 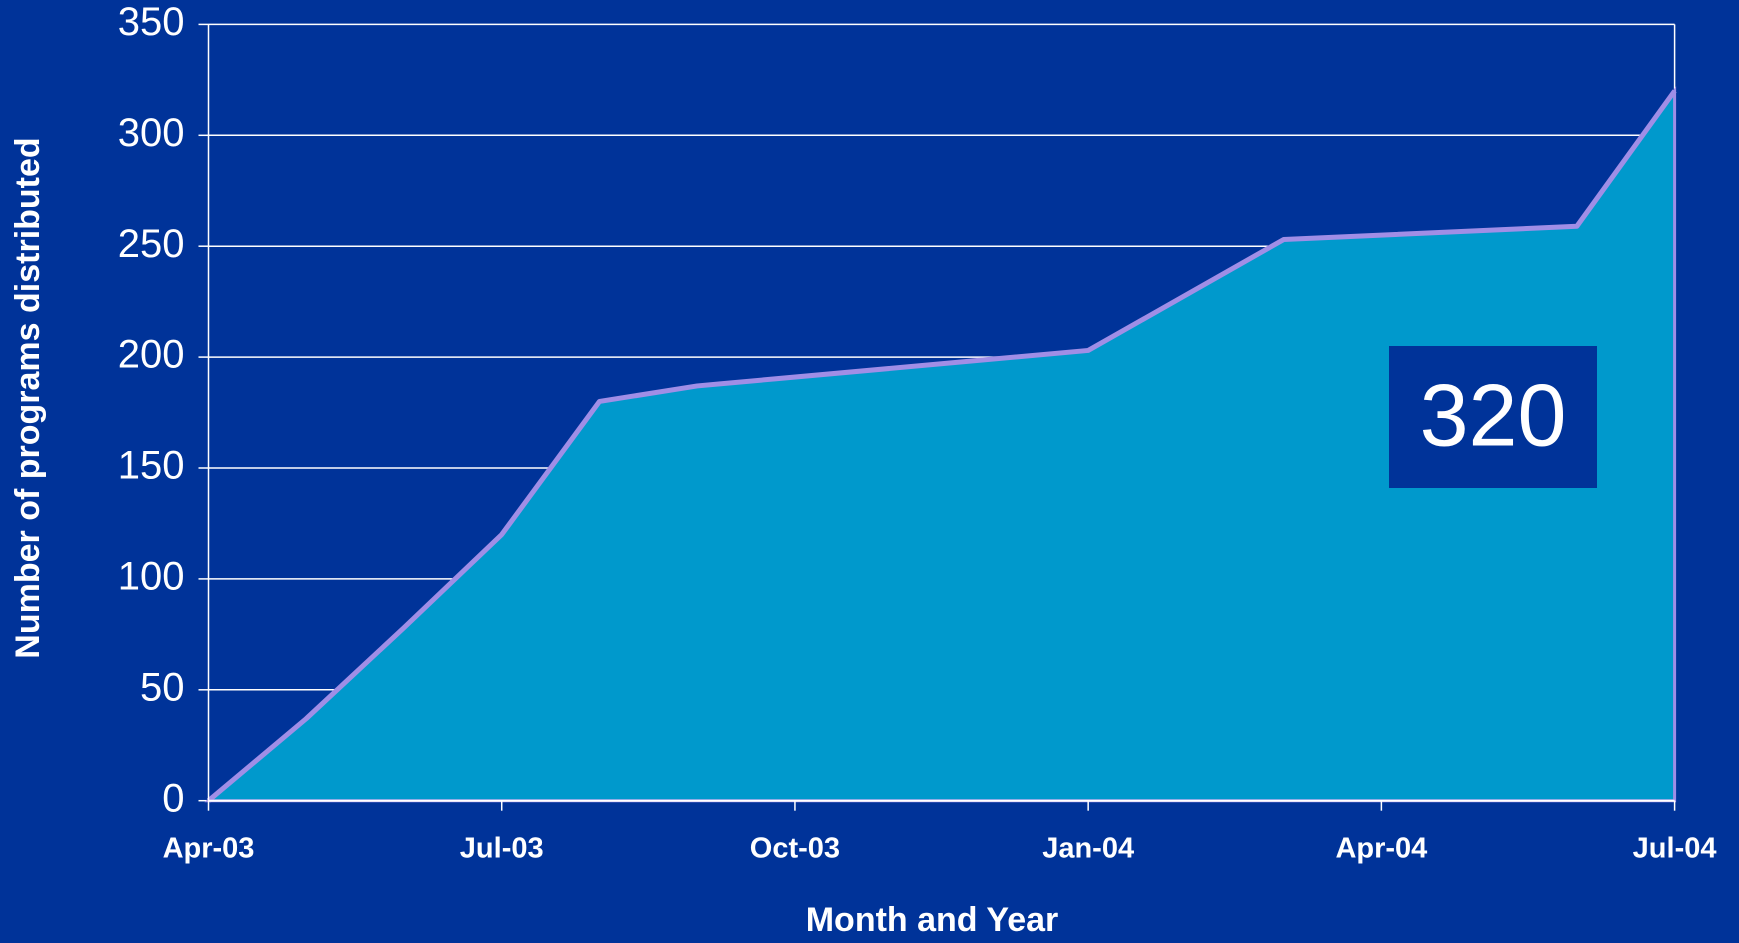 I want to click on x-tick-label: Jul-03, so click(x=502, y=848).